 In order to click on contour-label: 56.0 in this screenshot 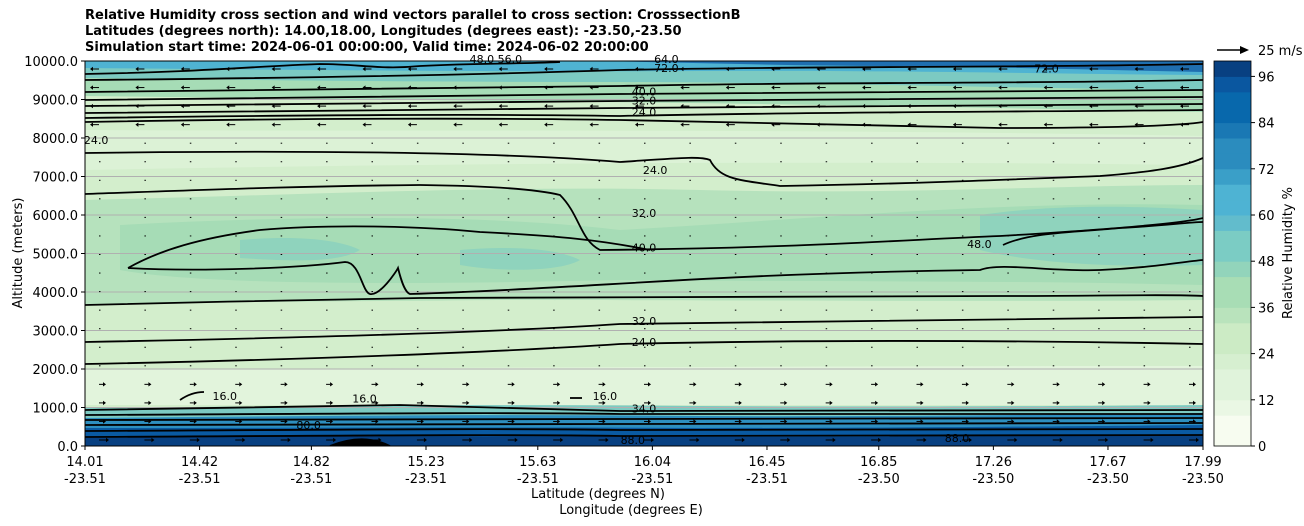, I will do `click(510, 59)`.